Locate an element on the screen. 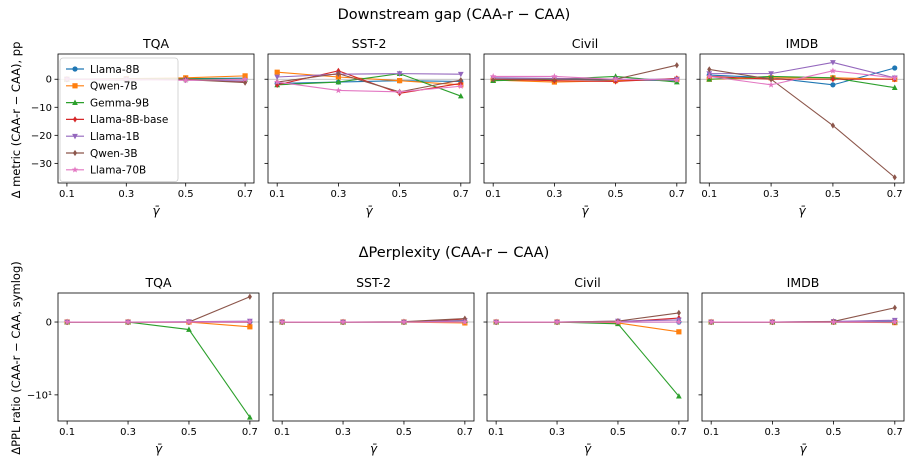  panel-title-civil-ppl: Civil is located at coordinates (587, 282).